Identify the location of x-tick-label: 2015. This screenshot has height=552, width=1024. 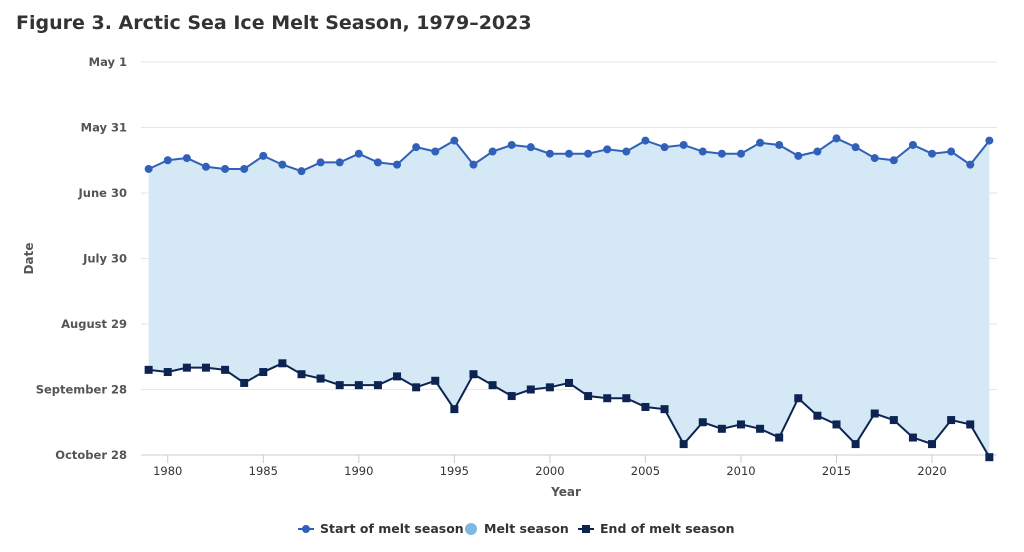
(836, 471).